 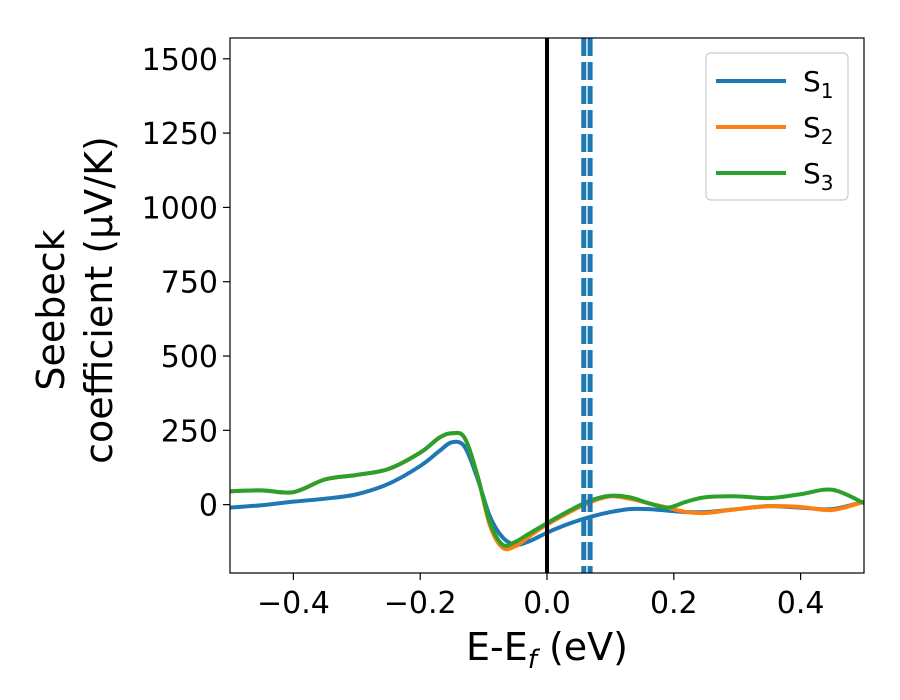 What do you see at coordinates (674, 603) in the screenshot?
I see `x-tick-label: 0.2` at bounding box center [674, 603].